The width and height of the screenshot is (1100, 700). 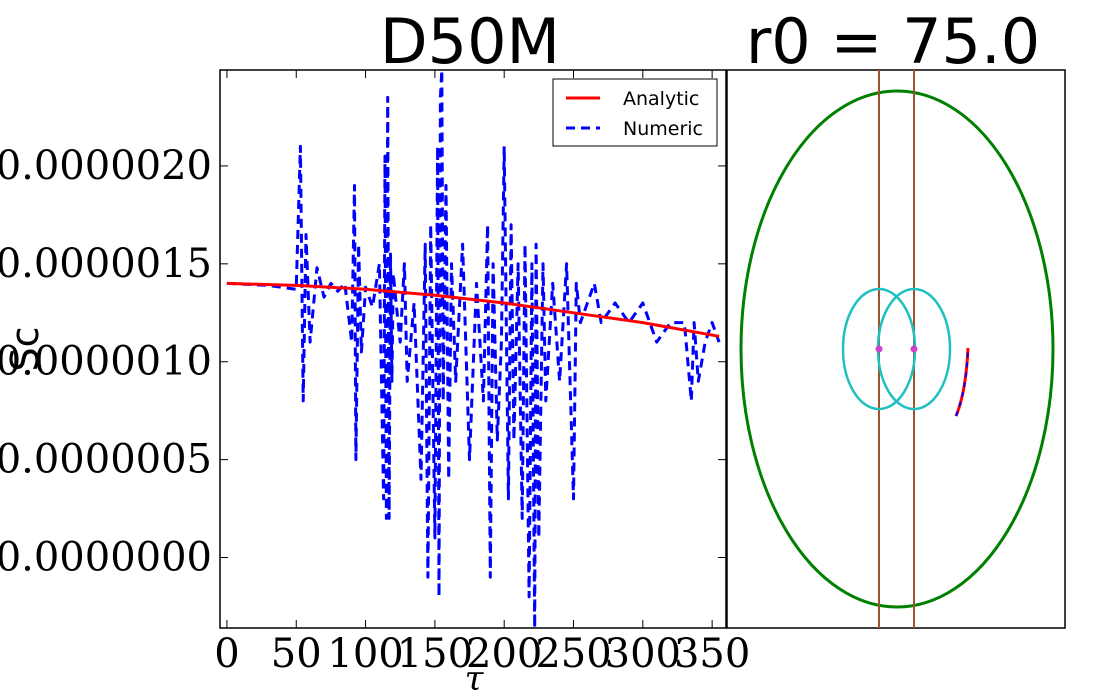 What do you see at coordinates (879, 349) in the screenshot?
I see `left-point` at bounding box center [879, 349].